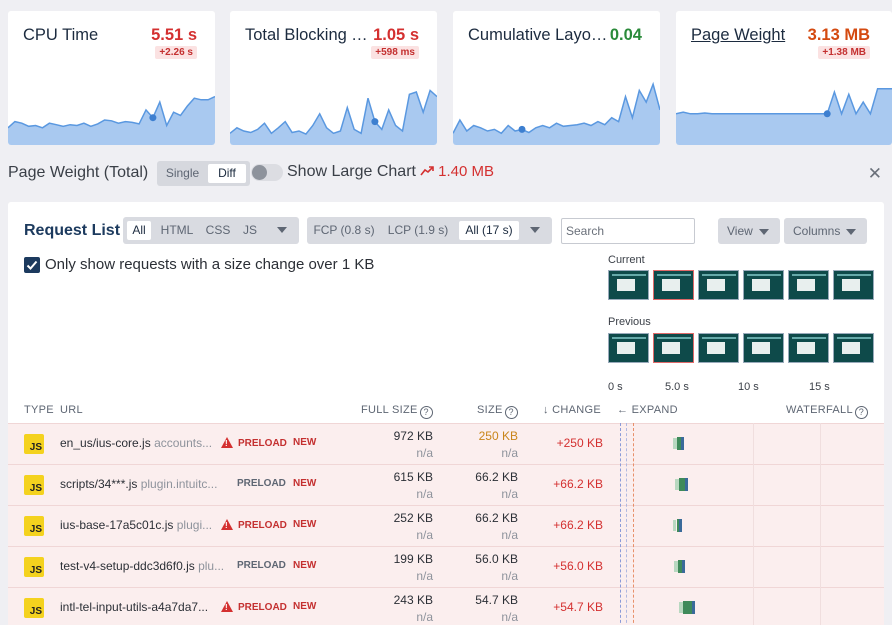 The width and height of the screenshot is (892, 625). I want to click on size-value: 66.2 KB, so click(496, 518).